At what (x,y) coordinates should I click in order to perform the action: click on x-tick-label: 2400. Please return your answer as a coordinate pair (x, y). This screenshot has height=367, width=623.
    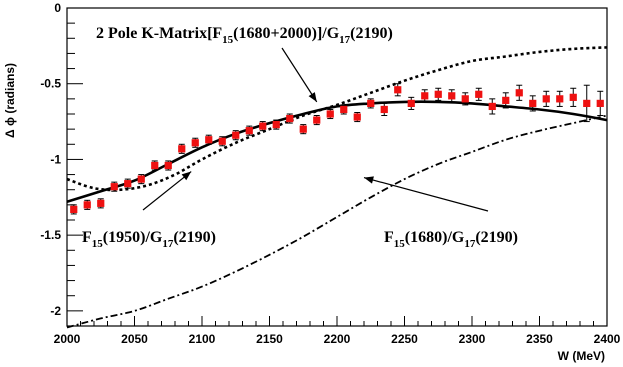
    Looking at the image, I should click on (607, 339).